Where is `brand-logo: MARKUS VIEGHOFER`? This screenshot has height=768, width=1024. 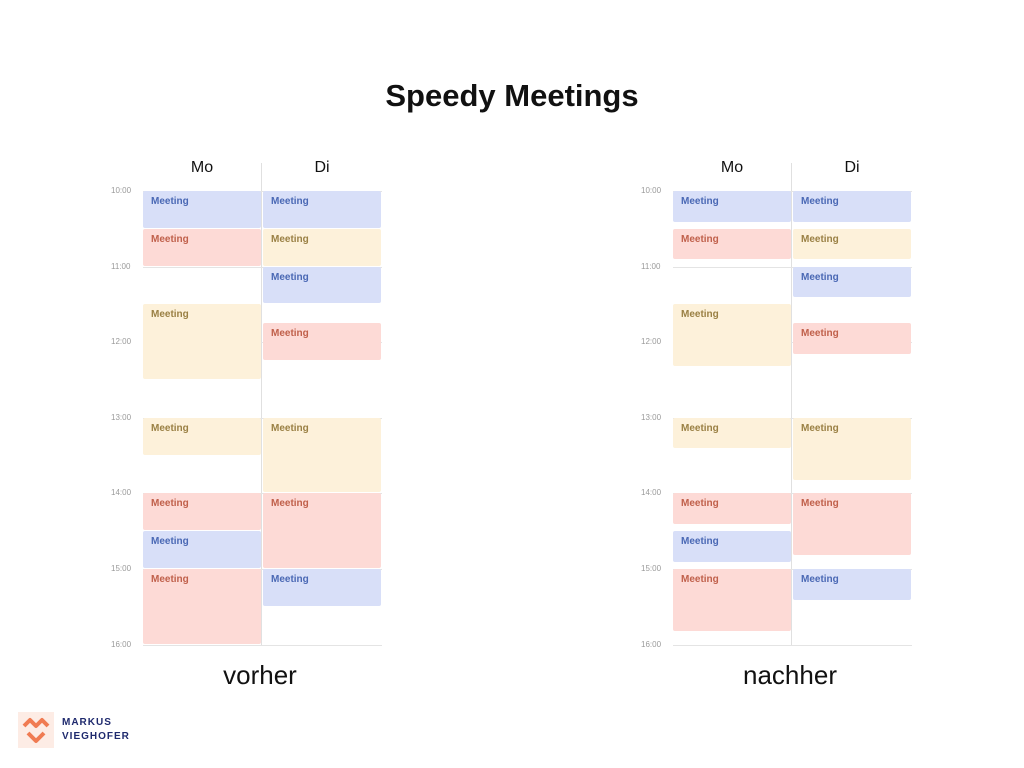 brand-logo: MARKUS VIEGHOFER is located at coordinates (88, 730).